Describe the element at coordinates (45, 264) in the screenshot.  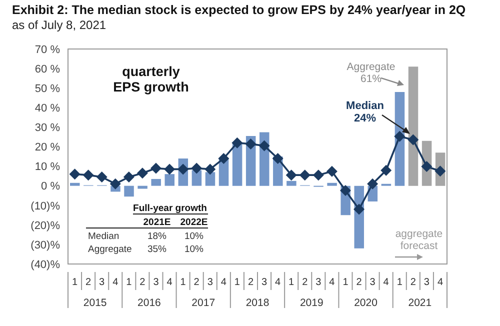
I see `y-tick-label: (40)%` at that location.